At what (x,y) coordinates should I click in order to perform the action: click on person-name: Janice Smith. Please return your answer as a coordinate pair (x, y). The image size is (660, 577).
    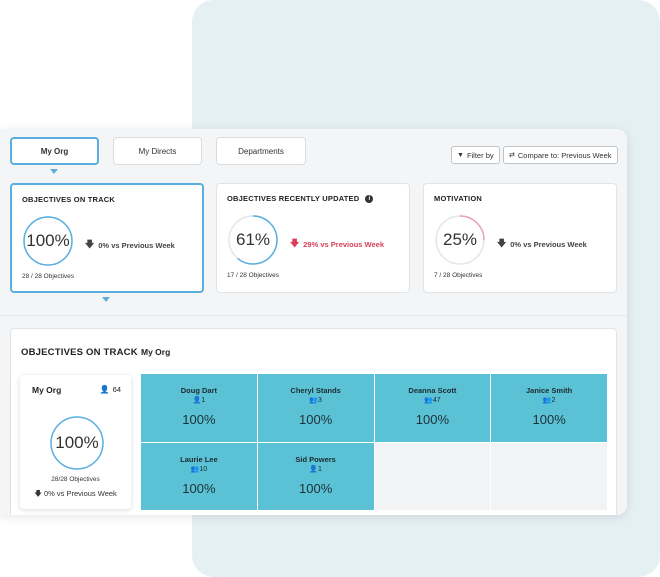
    Looking at the image, I should click on (549, 390).